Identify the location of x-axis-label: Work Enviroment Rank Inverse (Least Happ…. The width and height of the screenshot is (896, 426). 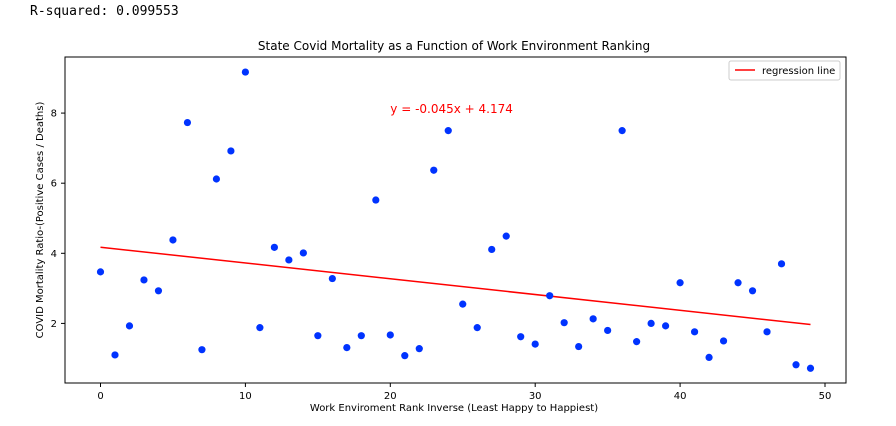
(454, 408).